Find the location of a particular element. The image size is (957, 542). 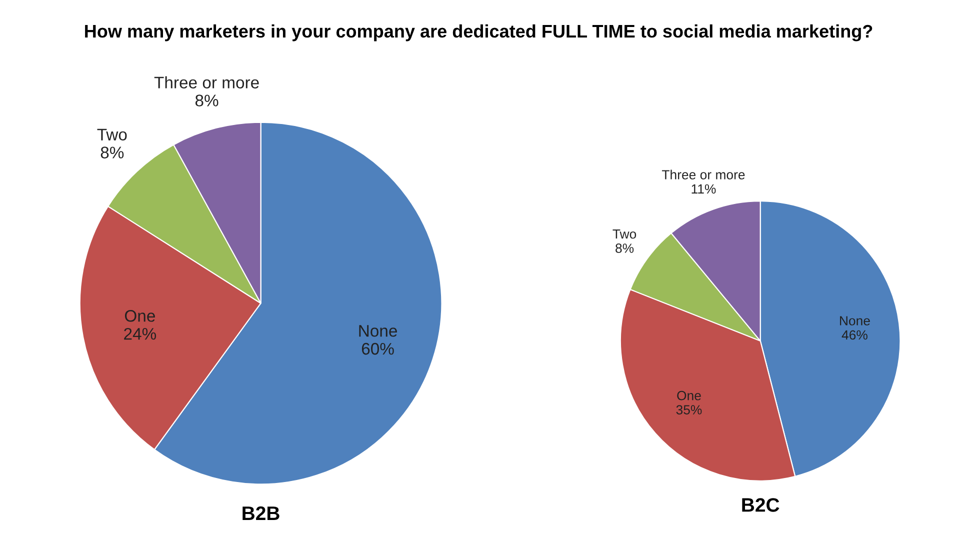

text: B2C is located at coordinates (761, 505).